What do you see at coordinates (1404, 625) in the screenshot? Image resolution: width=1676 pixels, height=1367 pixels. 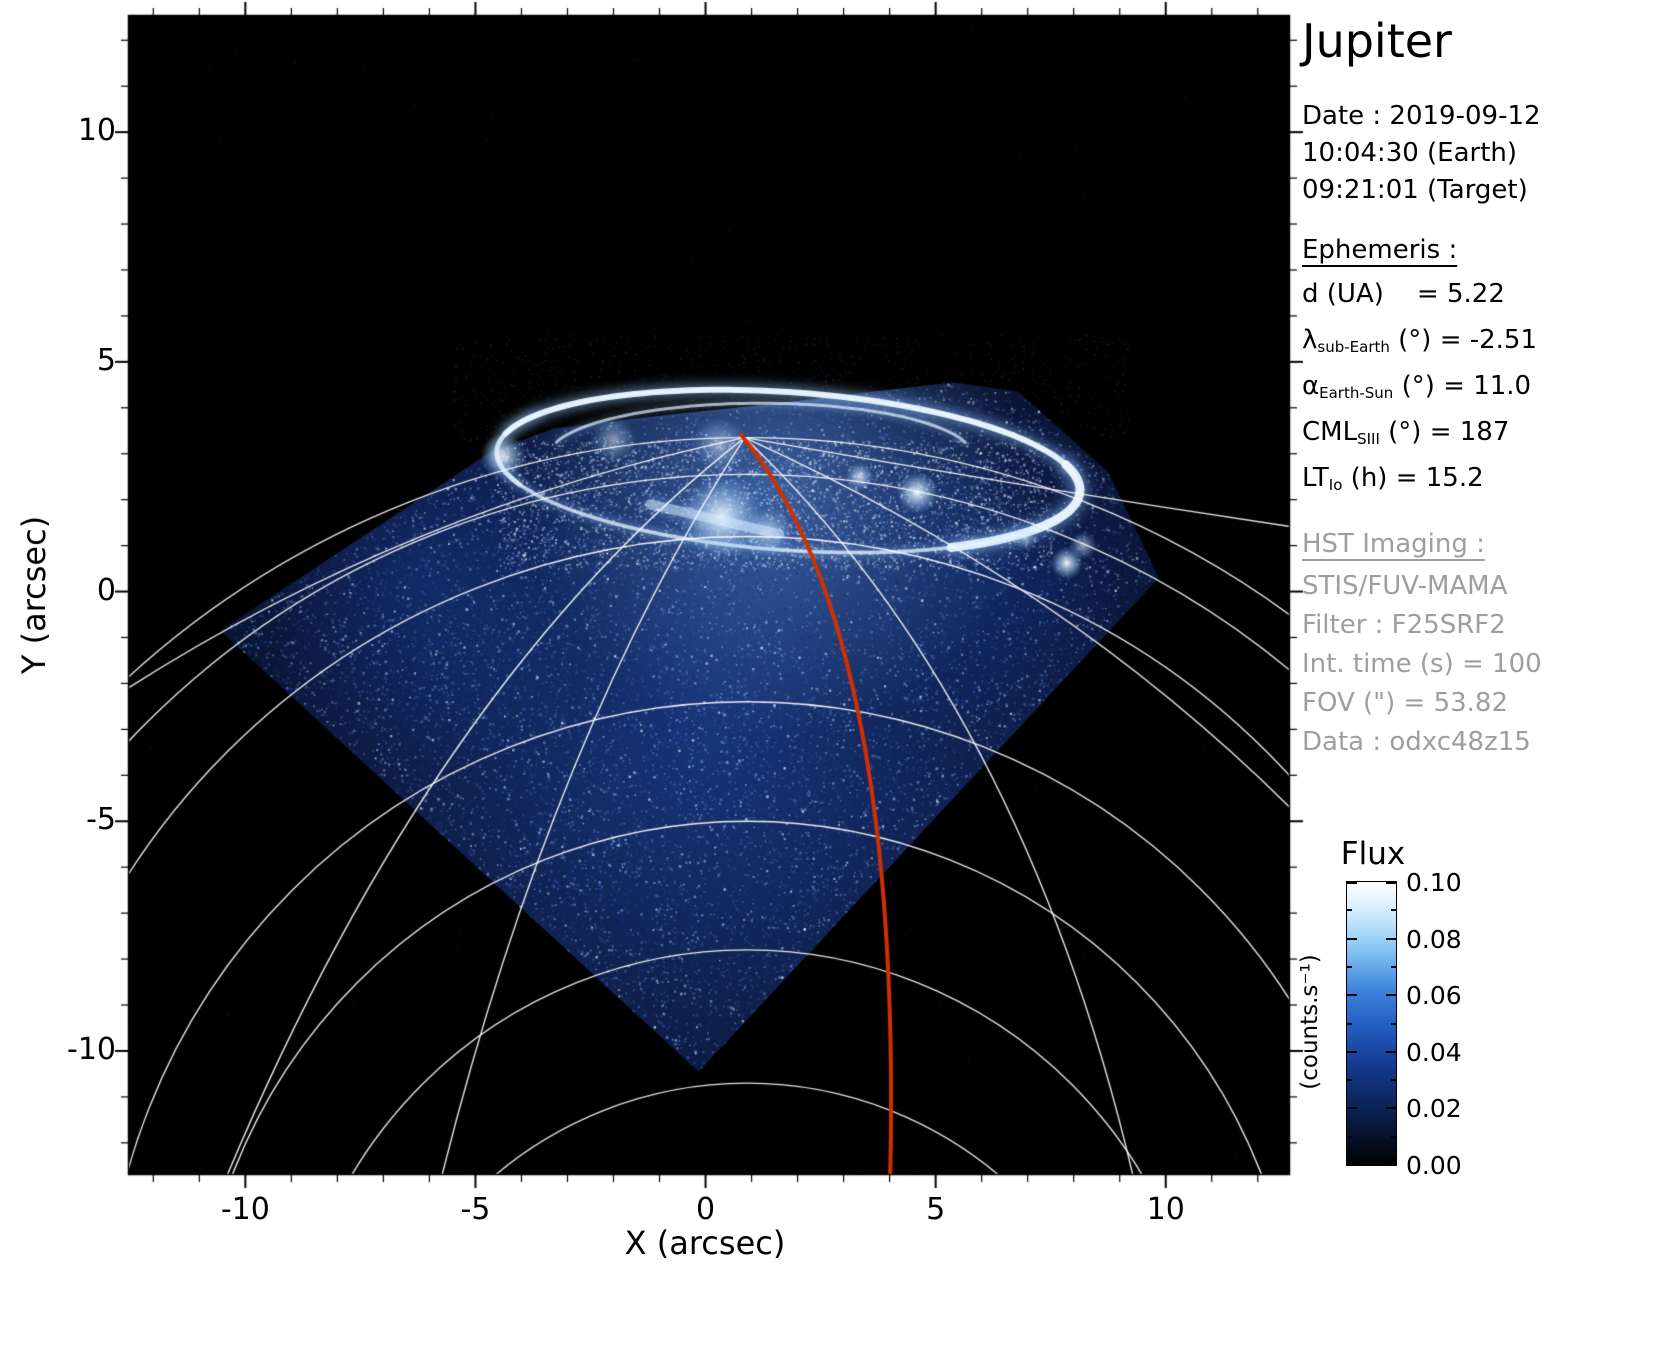 I see `hst-filter: Filter : F25SRF2` at bounding box center [1404, 625].